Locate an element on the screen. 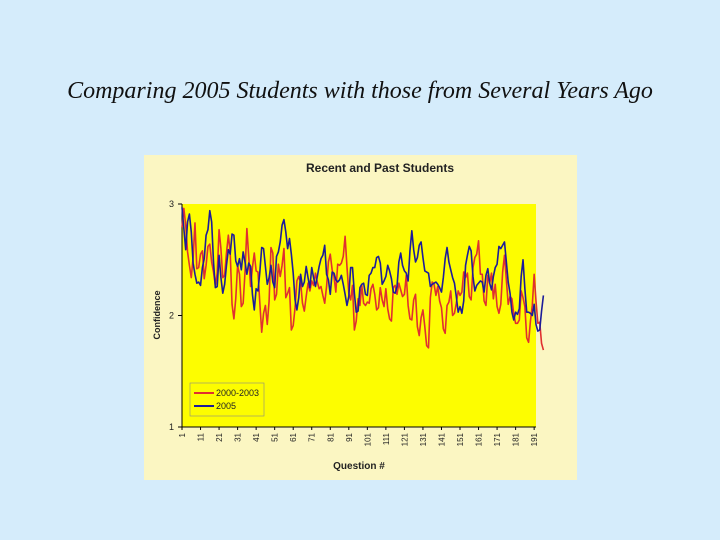 Image resolution: width=720 pixels, height=540 pixels. x-tick-label: 121 is located at coordinates (404, 439).